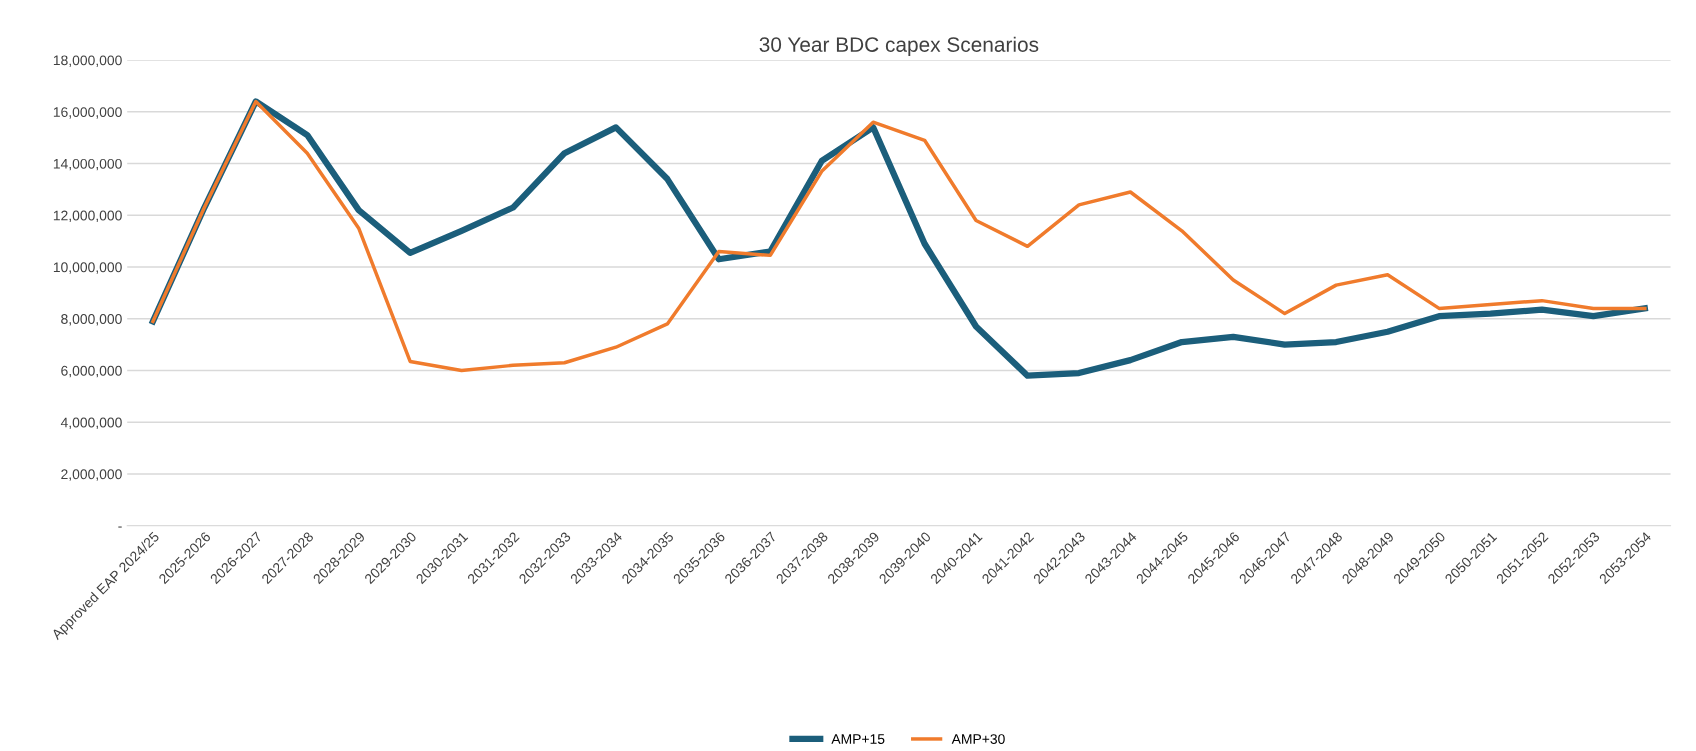 This screenshot has width=1696, height=751. What do you see at coordinates (87, 268) in the screenshot?
I see `y-tick-label: 10,000,000` at bounding box center [87, 268].